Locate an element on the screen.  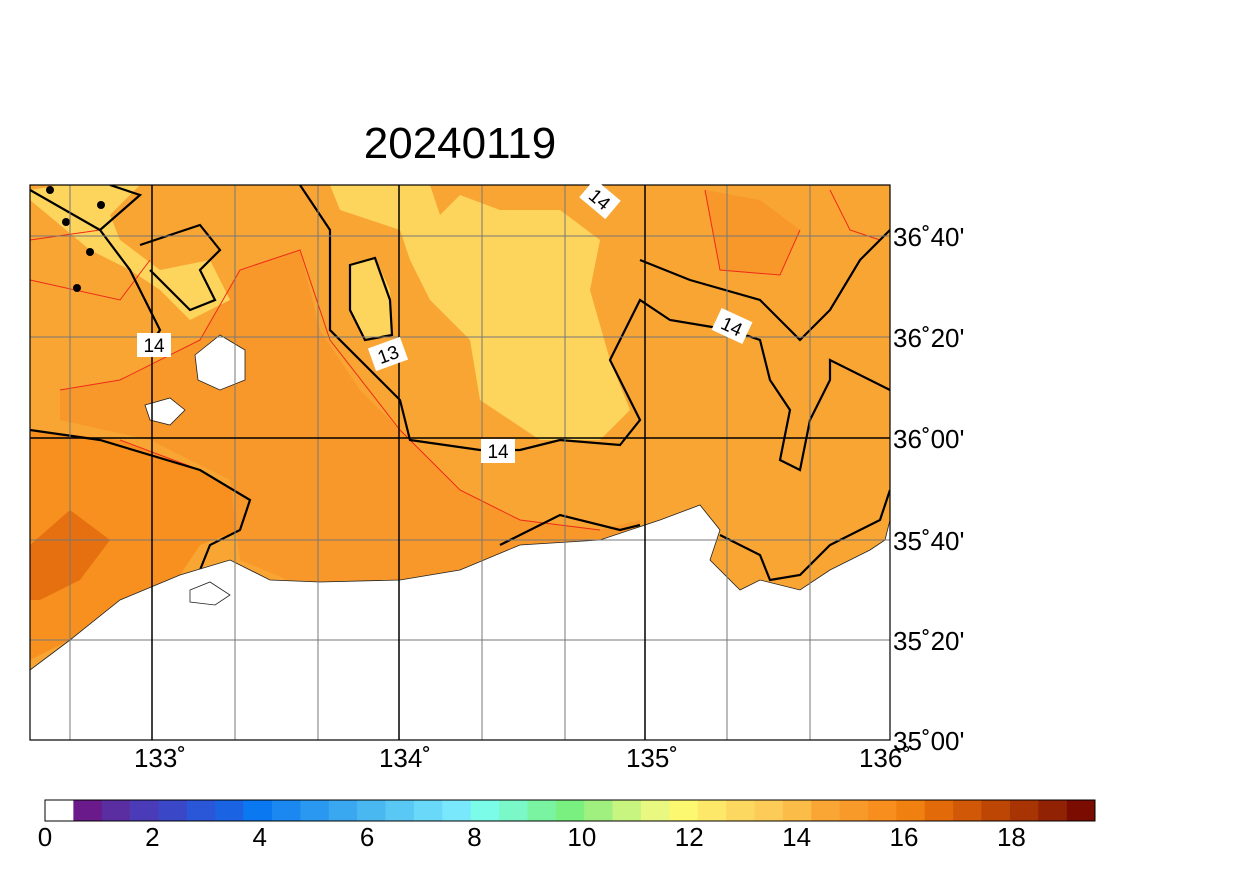
contour-label: 13 is located at coordinates (388, 354).